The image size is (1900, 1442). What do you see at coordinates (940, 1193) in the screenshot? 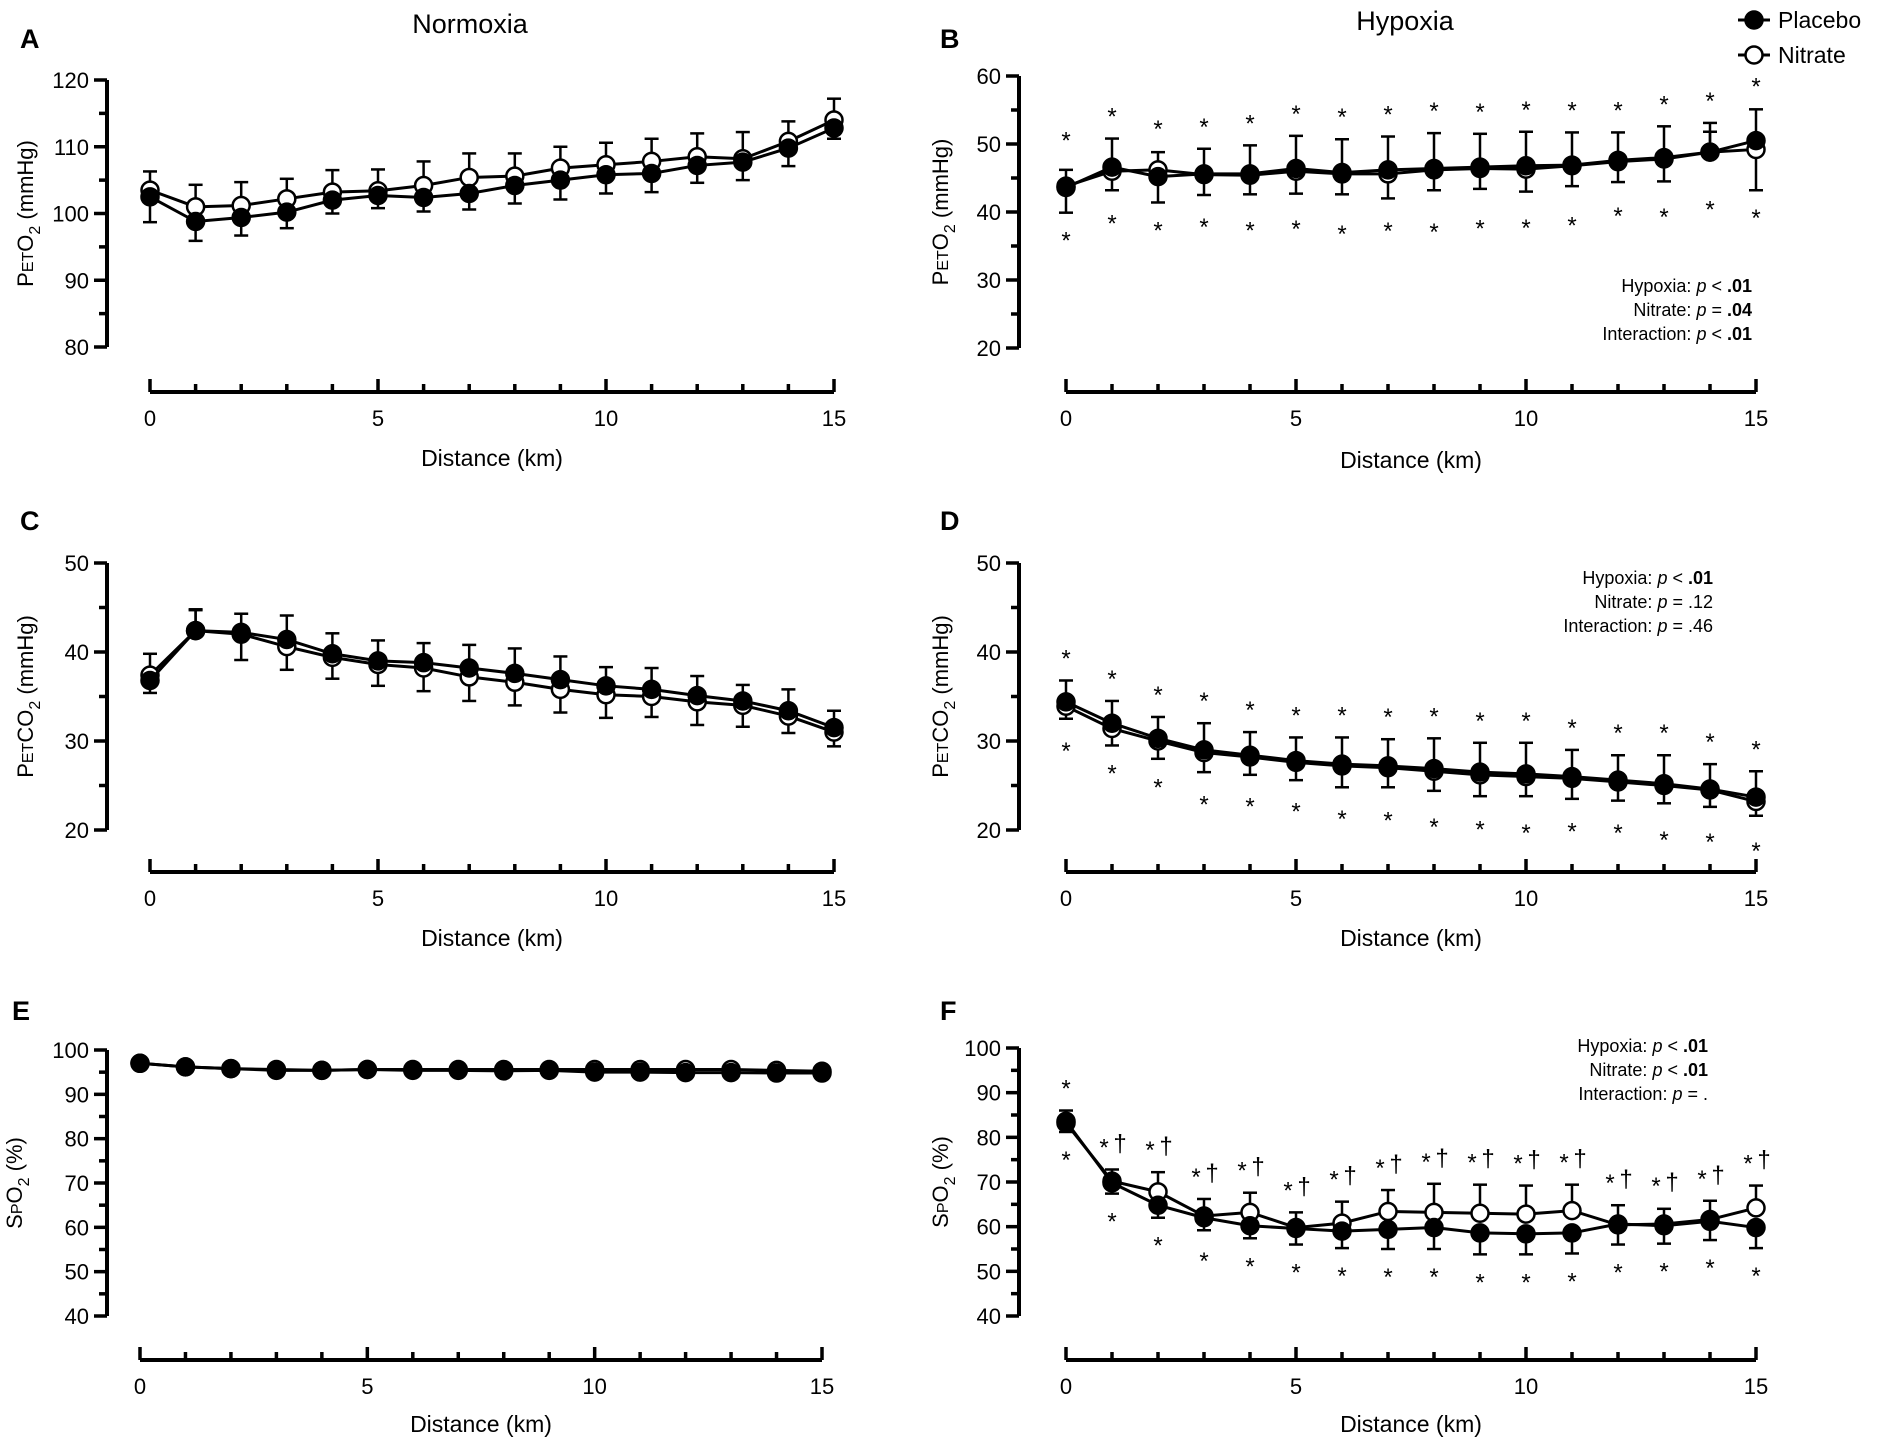
I see `y-axis-label-part: O` at bounding box center [940, 1193].